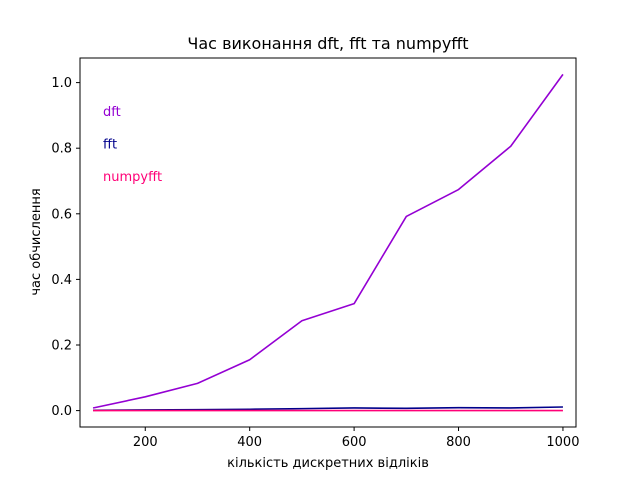 This screenshot has width=640, height=480. I want to click on x-axis-label: кількість дискретних відліків, so click(328, 463).